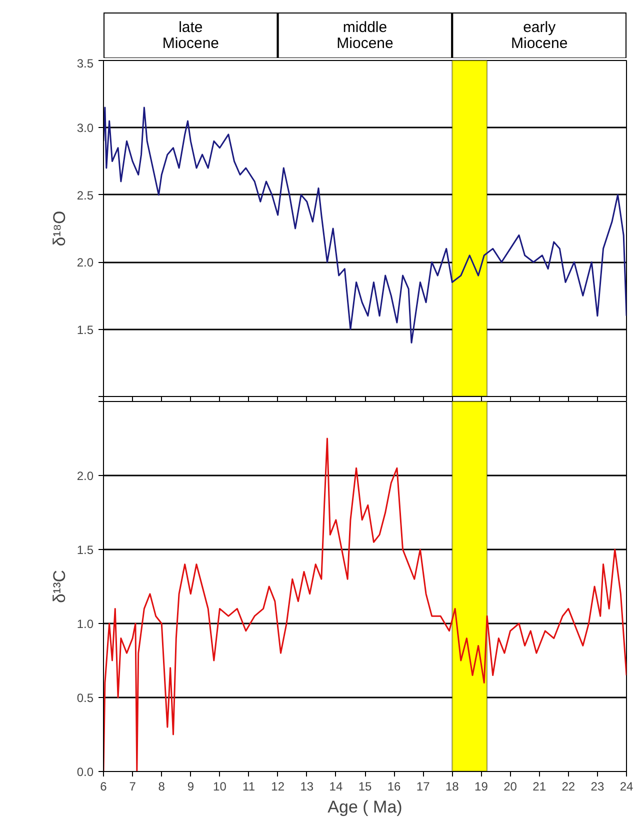 The image size is (642, 823). I want to click on x-tick-label: 6, so click(104, 787).